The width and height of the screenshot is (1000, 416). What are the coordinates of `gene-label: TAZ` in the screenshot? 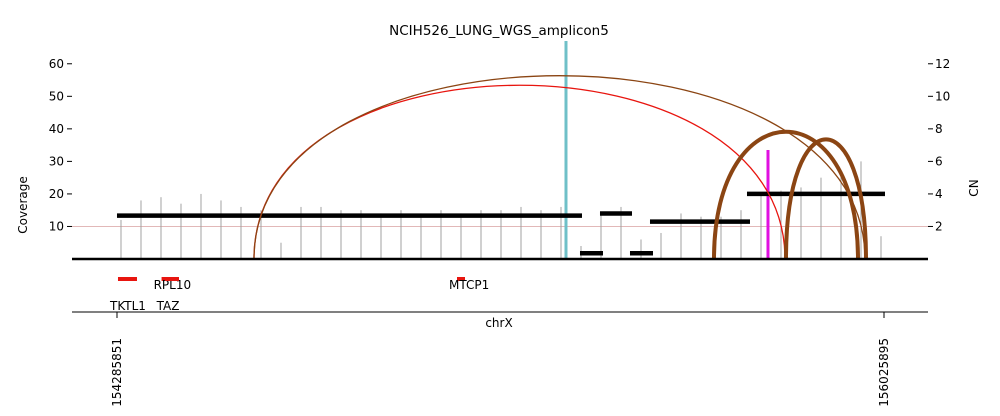 It's located at (168, 306).